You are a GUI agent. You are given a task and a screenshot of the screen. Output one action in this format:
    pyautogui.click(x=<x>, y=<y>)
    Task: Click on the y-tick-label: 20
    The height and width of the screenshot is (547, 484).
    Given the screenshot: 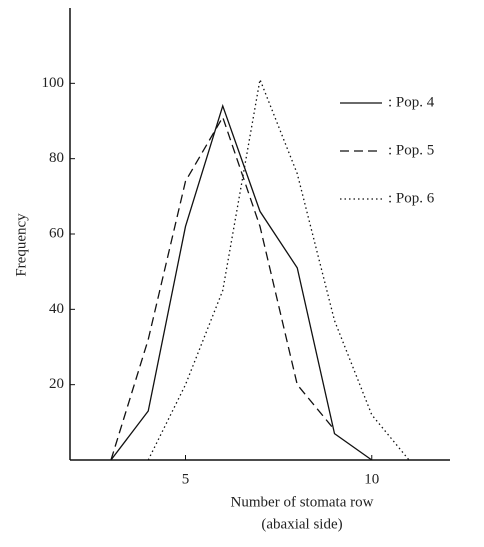 What is the action you would take?
    pyautogui.click(x=56, y=384)
    